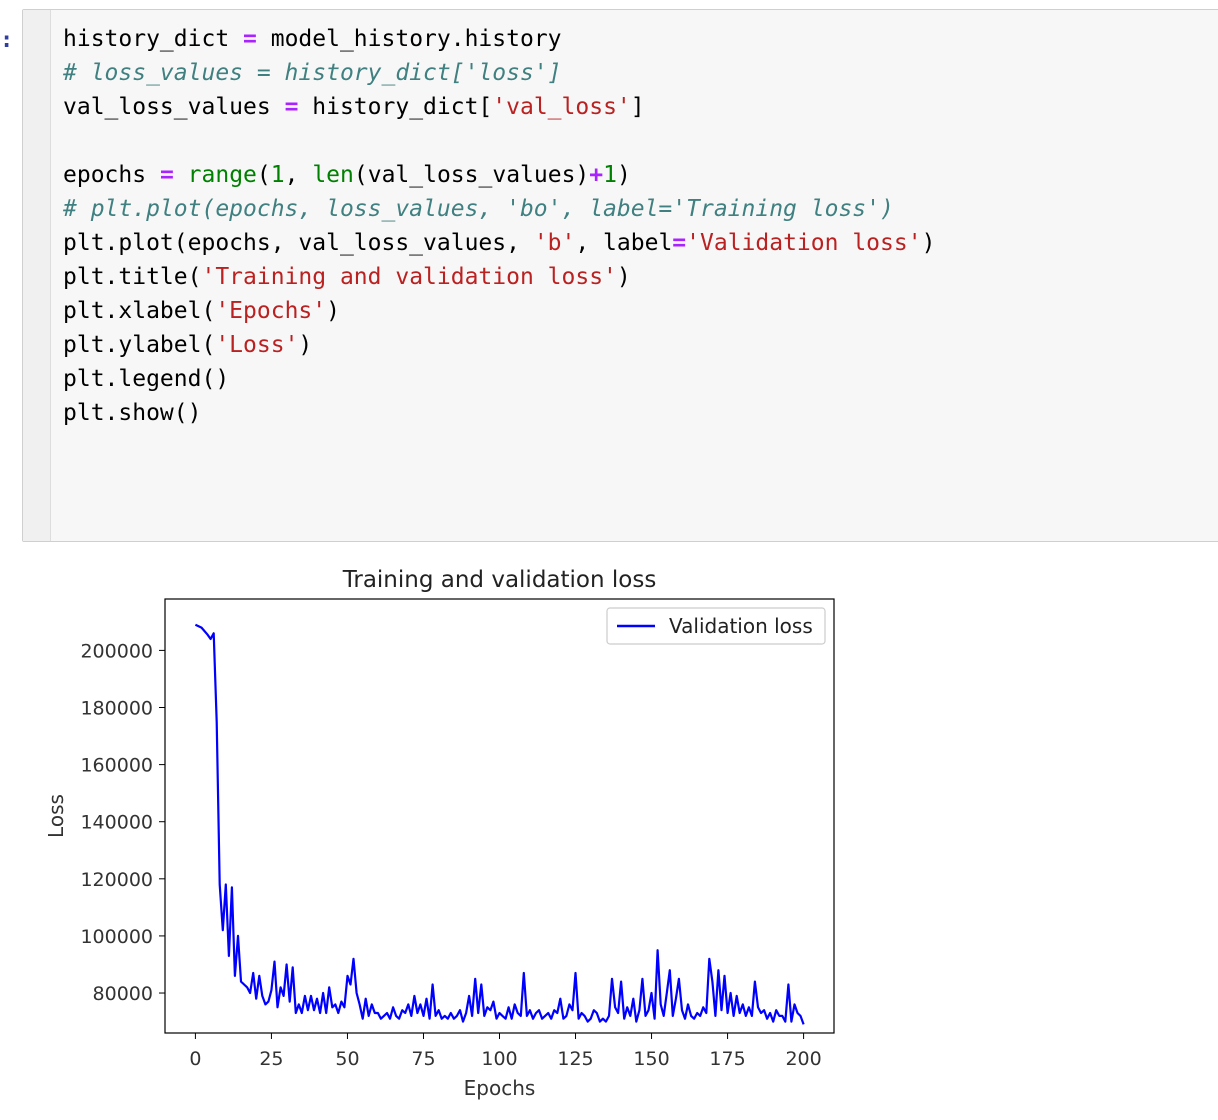 Image resolution: width=1218 pixels, height=1120 pixels. I want to click on y-tick-label: 200000, so click(116, 651).